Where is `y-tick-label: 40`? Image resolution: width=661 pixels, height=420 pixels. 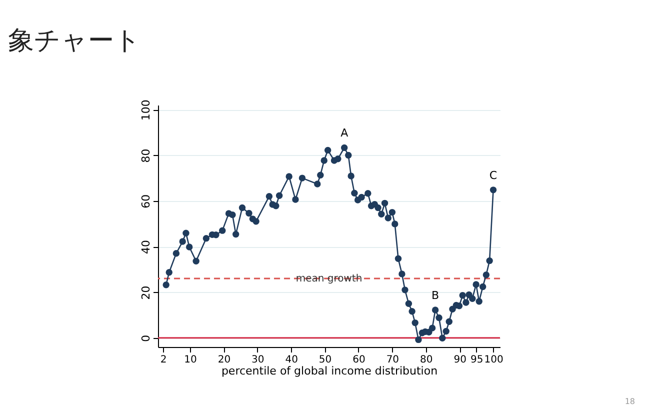
y-tick-label: 40 is located at coordinates (146, 247).